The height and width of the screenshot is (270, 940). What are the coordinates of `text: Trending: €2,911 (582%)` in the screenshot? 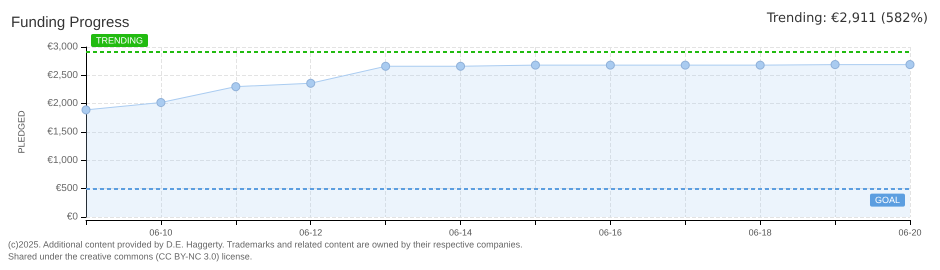 It's located at (847, 18).